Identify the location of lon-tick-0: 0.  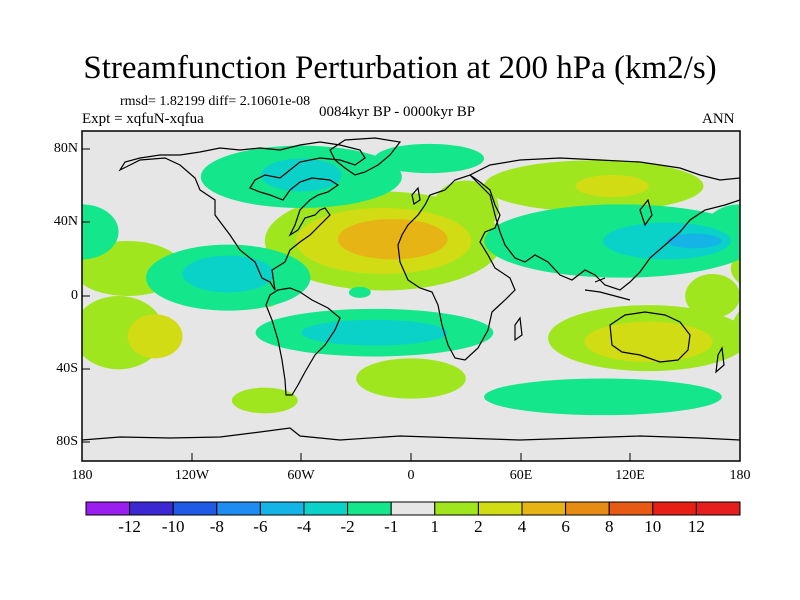
(411, 475).